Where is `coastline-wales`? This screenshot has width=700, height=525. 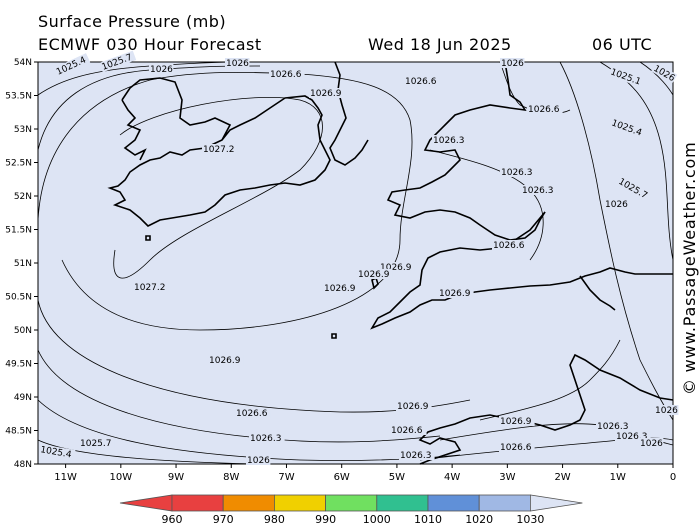
coastline-wales is located at coordinates (466, 151).